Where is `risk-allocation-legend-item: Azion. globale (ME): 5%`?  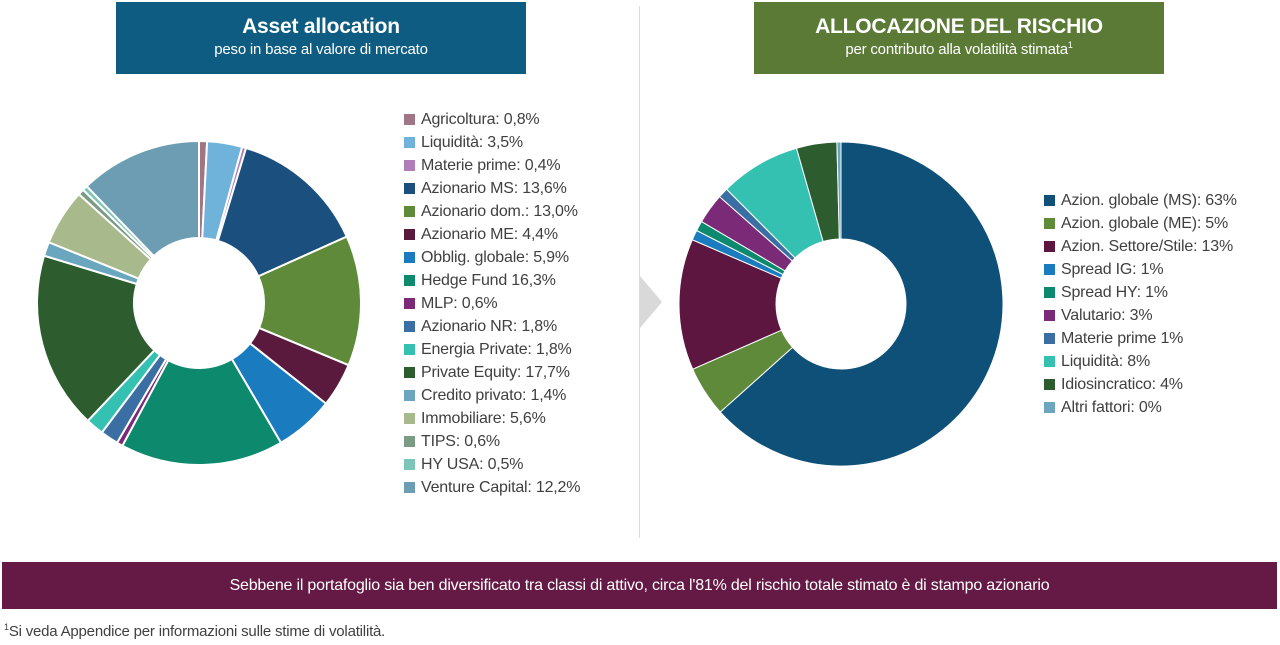 risk-allocation-legend-item: Azion. globale (ME): 5% is located at coordinates (1140, 223).